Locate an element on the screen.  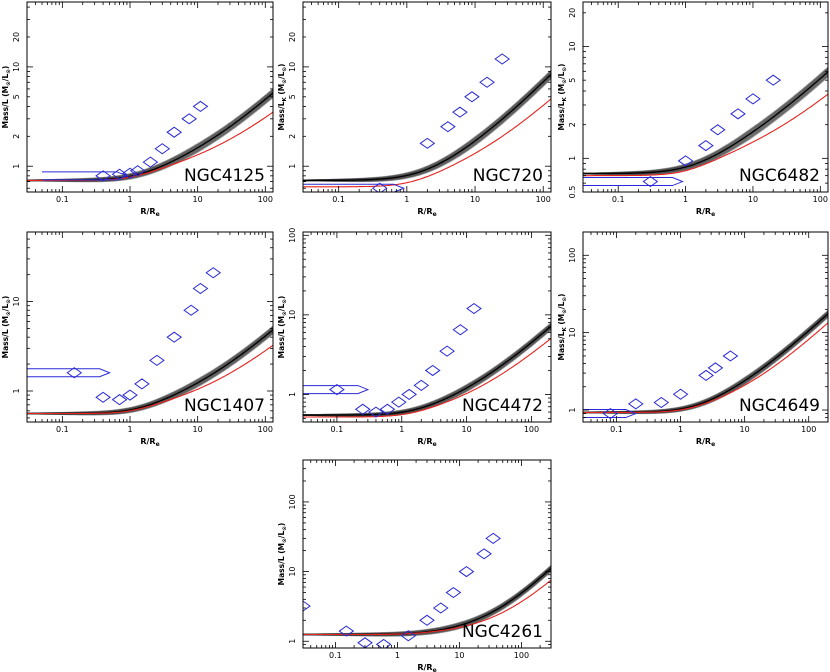
y-axis: 1 10 is located at coordinates (142, 325).